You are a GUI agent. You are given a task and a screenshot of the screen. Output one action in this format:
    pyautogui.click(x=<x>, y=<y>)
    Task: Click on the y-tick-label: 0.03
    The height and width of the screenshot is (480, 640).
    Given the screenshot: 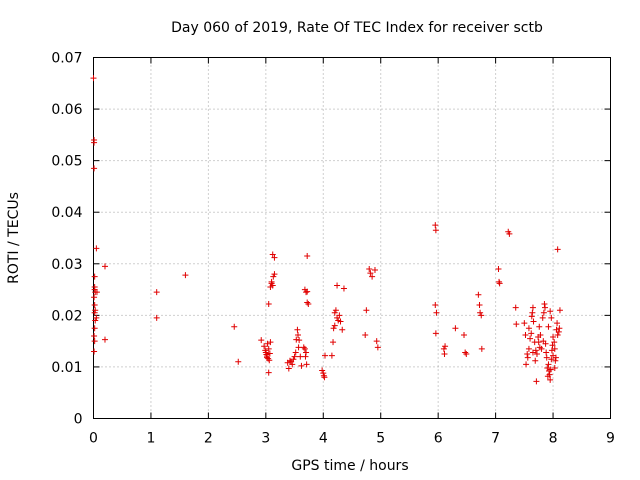 What is the action you would take?
    pyautogui.click(x=66, y=265)
    